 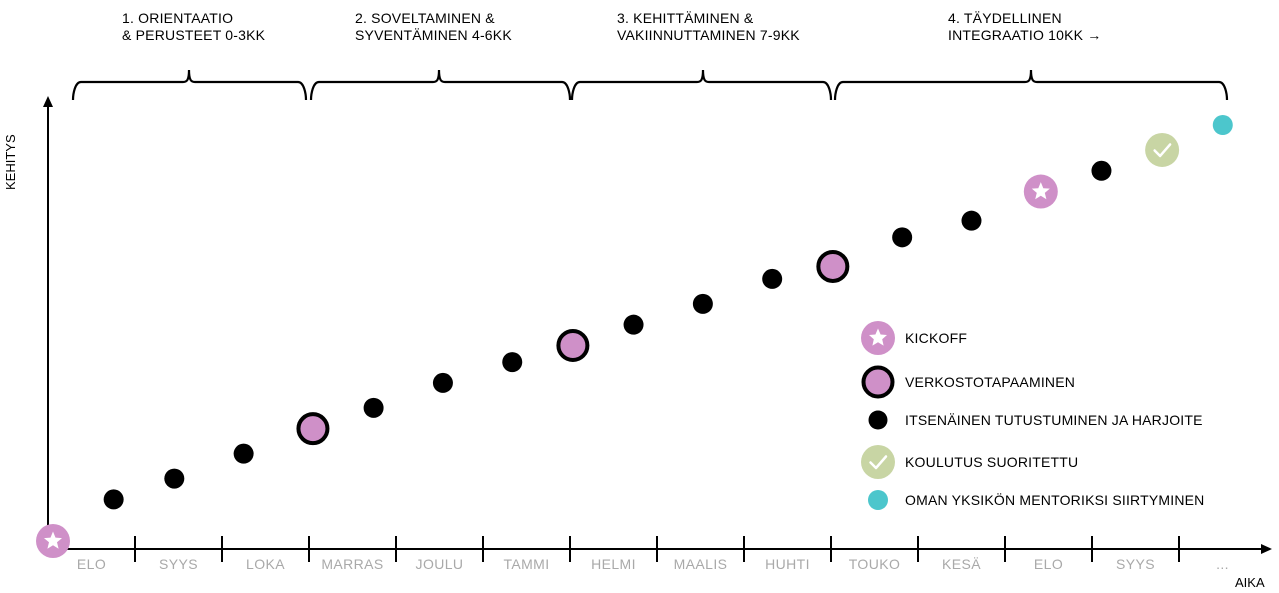 What do you see at coordinates (1266, 549) in the screenshot?
I see `x-axis-arrow` at bounding box center [1266, 549].